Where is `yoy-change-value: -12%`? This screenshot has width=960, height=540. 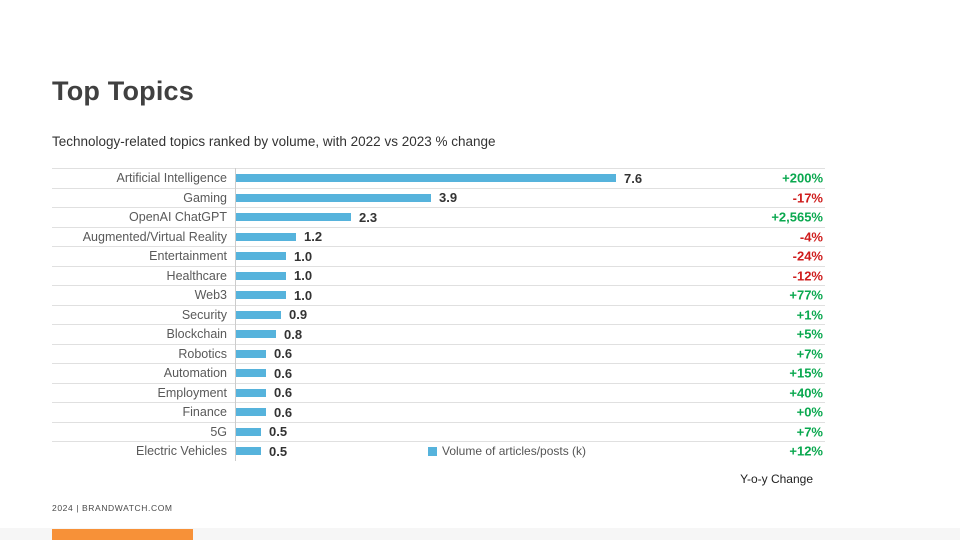
yoy-change-value: -12% is located at coordinates (807, 276).